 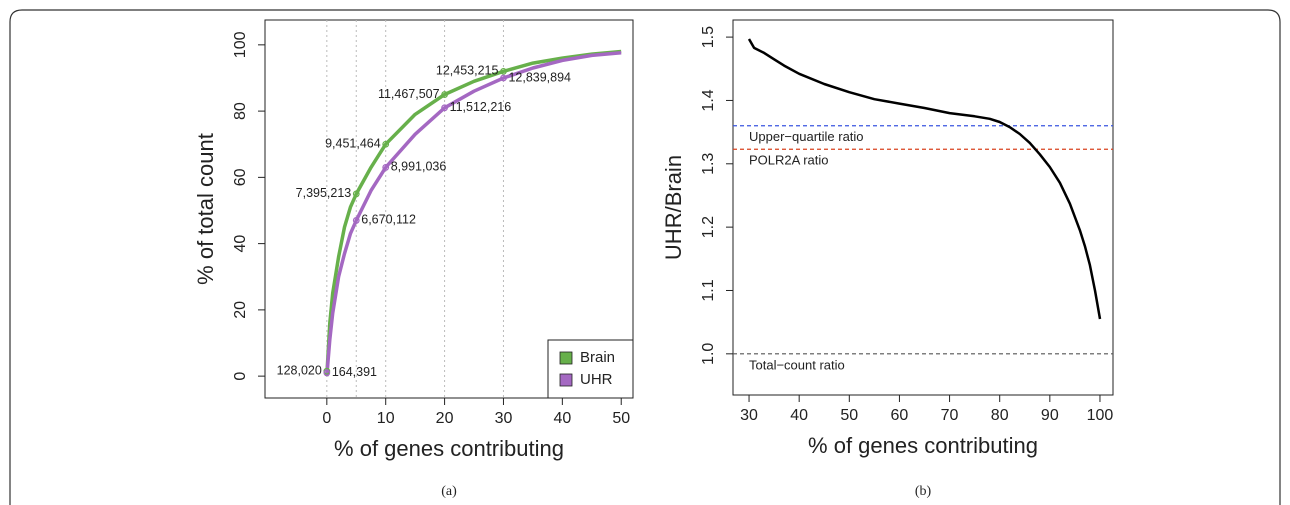 I want to click on point-label: 8,991,036, so click(x=419, y=167).